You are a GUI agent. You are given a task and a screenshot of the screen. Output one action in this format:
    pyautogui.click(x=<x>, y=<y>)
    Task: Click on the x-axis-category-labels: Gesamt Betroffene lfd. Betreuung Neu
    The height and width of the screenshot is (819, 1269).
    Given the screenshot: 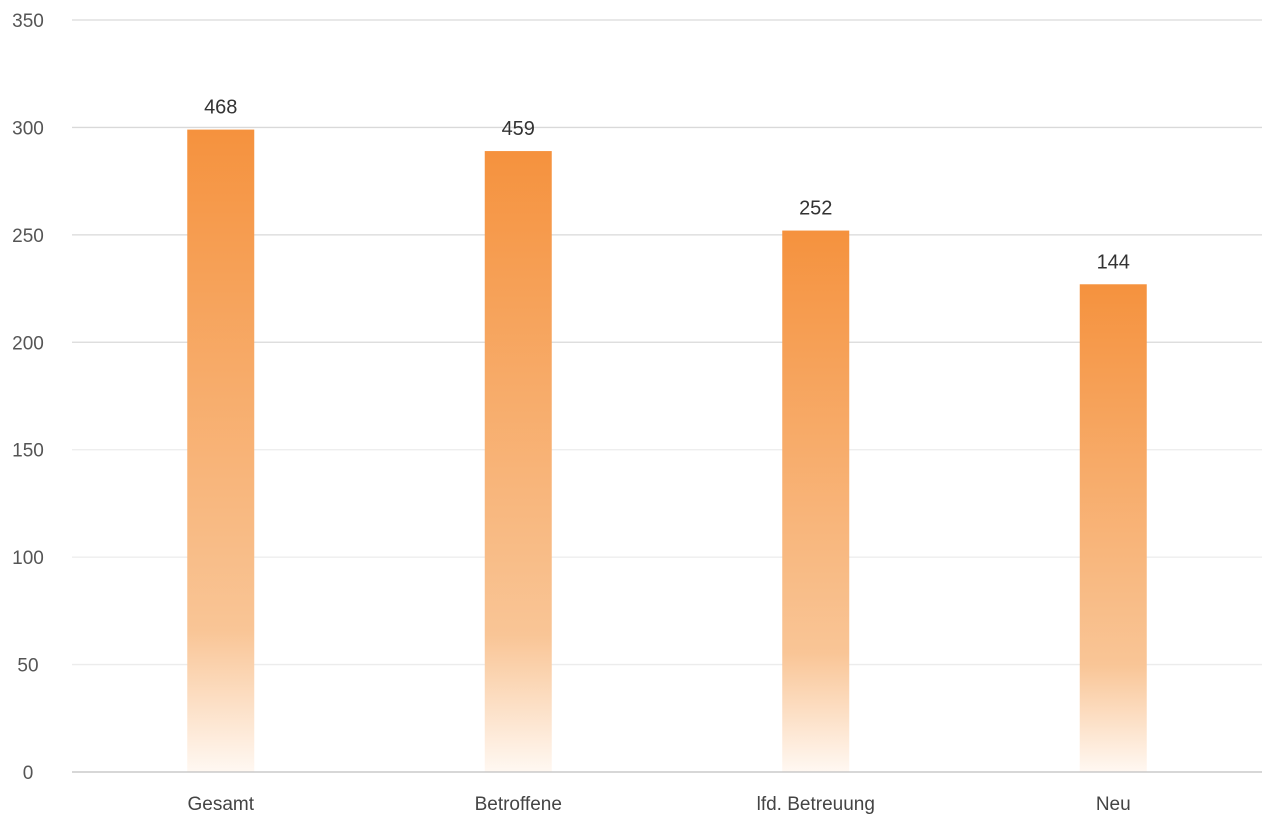 What is the action you would take?
    pyautogui.click(x=658, y=804)
    